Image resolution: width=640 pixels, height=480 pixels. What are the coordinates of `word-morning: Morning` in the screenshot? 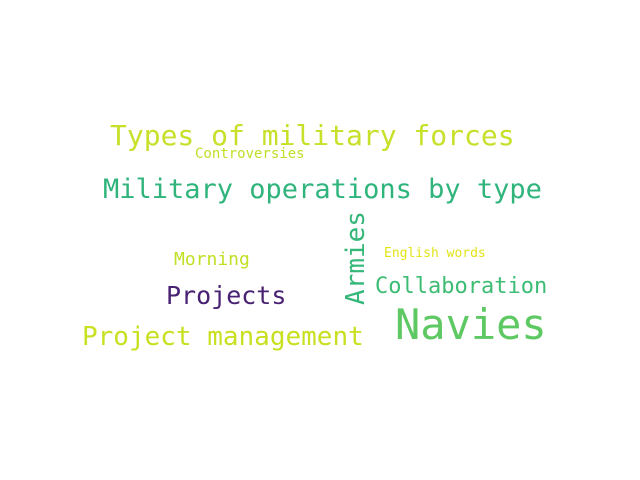 It's located at (212, 259).